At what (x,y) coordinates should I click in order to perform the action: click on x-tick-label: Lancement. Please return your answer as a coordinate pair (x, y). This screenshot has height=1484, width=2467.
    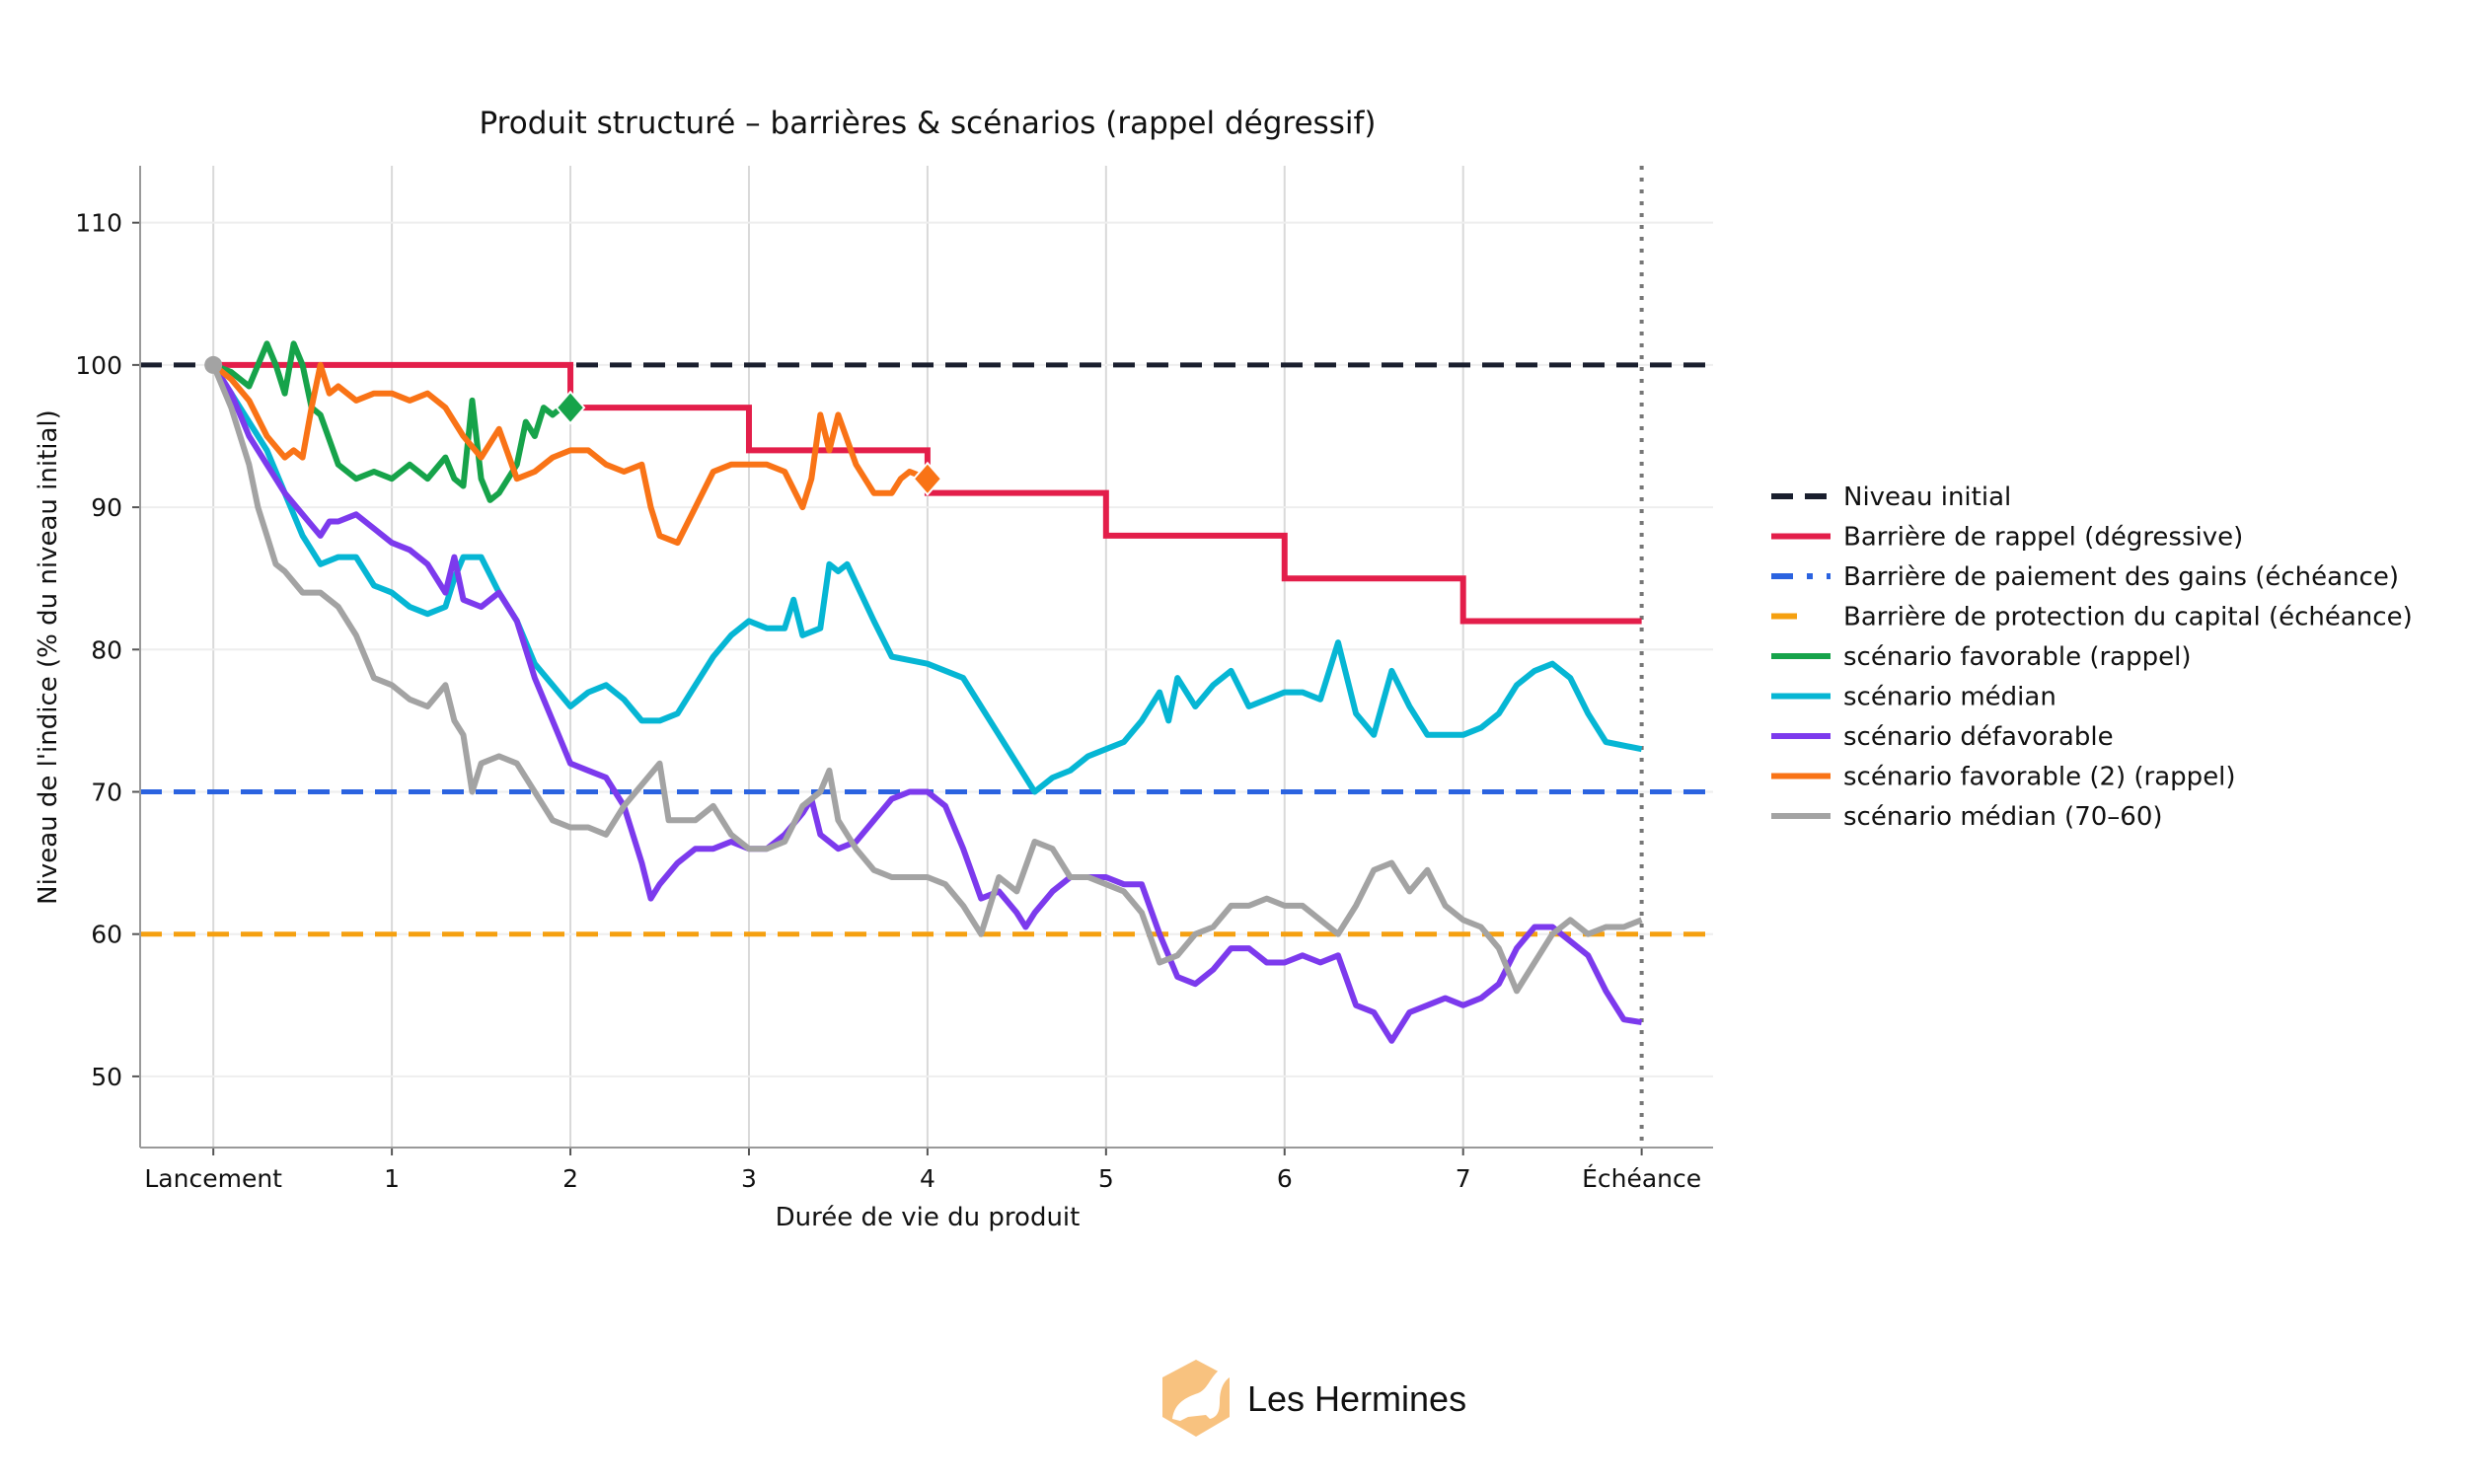
    Looking at the image, I should click on (213, 1178).